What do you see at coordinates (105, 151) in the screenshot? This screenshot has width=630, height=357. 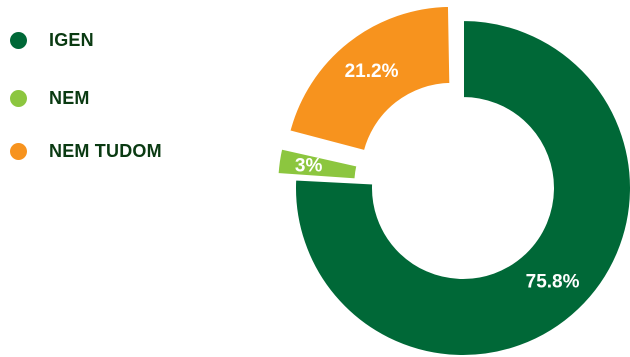 I see `legend-label-nem-tudom: NEM TUDOM` at bounding box center [105, 151].